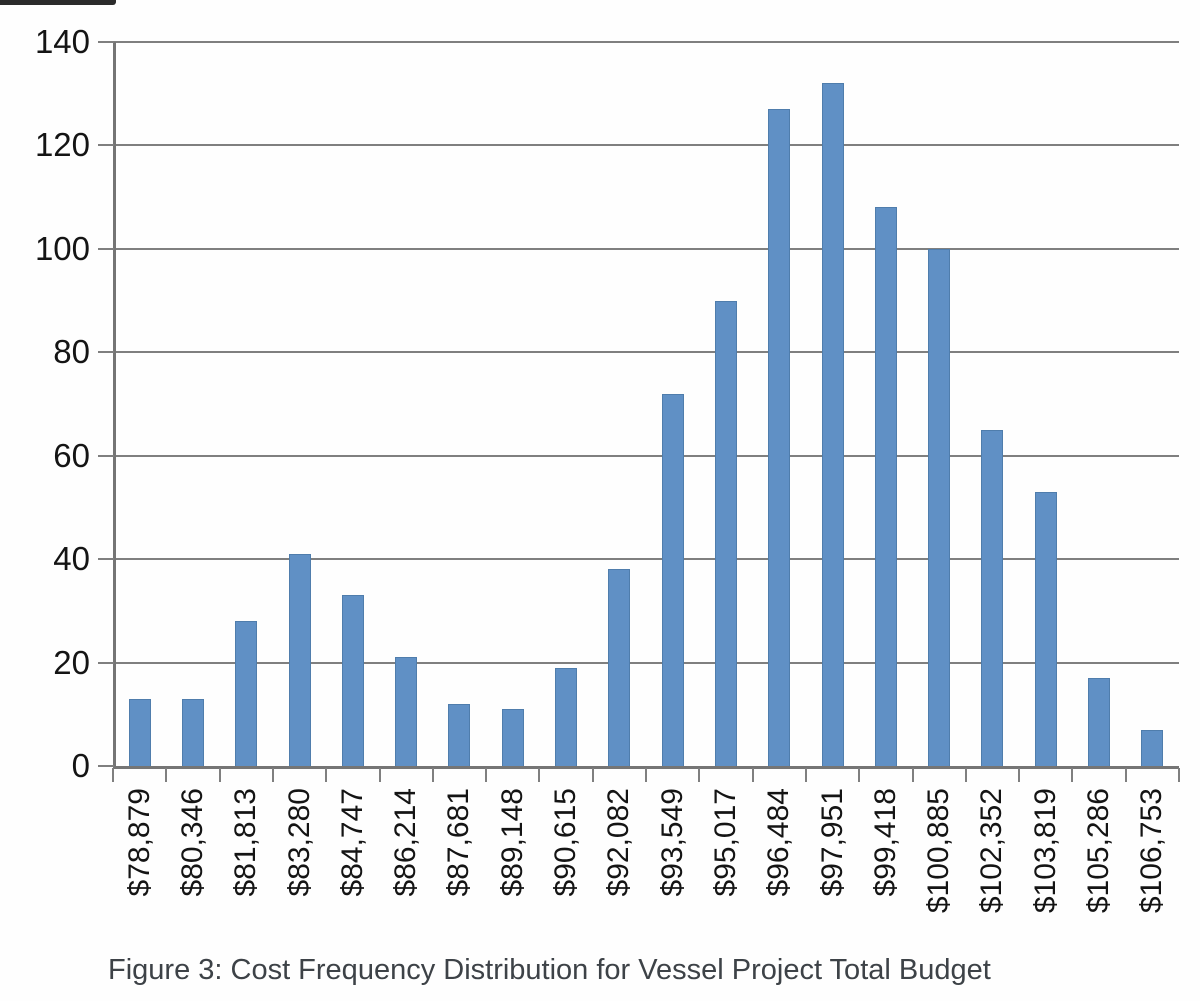  What do you see at coordinates (139, 842) in the screenshot?
I see `x-tick-label-0: $78,879` at bounding box center [139, 842].